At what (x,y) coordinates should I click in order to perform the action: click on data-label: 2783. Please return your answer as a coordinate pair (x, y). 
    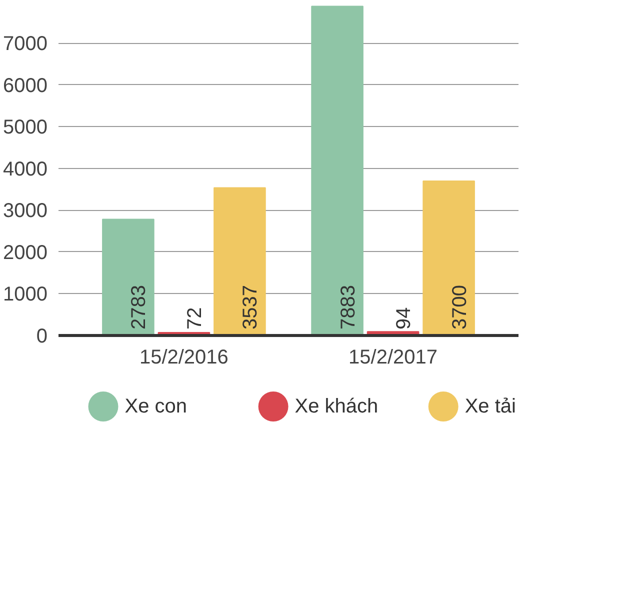
    Looking at the image, I should click on (139, 307).